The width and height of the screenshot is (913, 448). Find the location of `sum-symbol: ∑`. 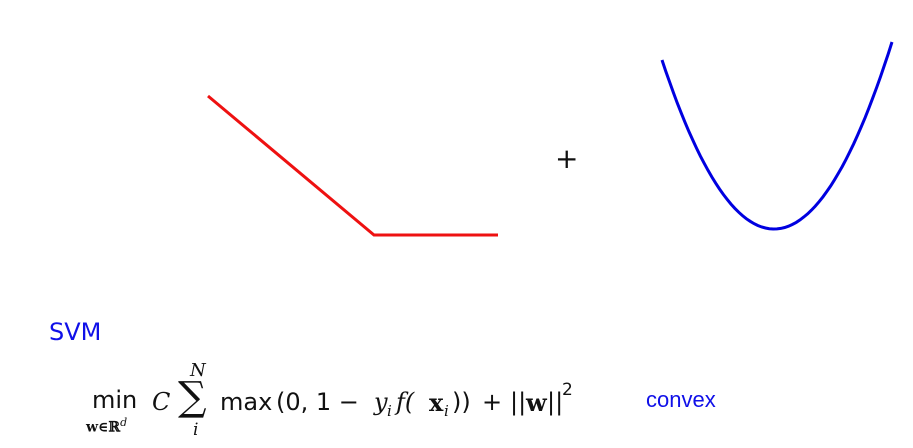

sum-symbol: ∑ is located at coordinates (192, 397).